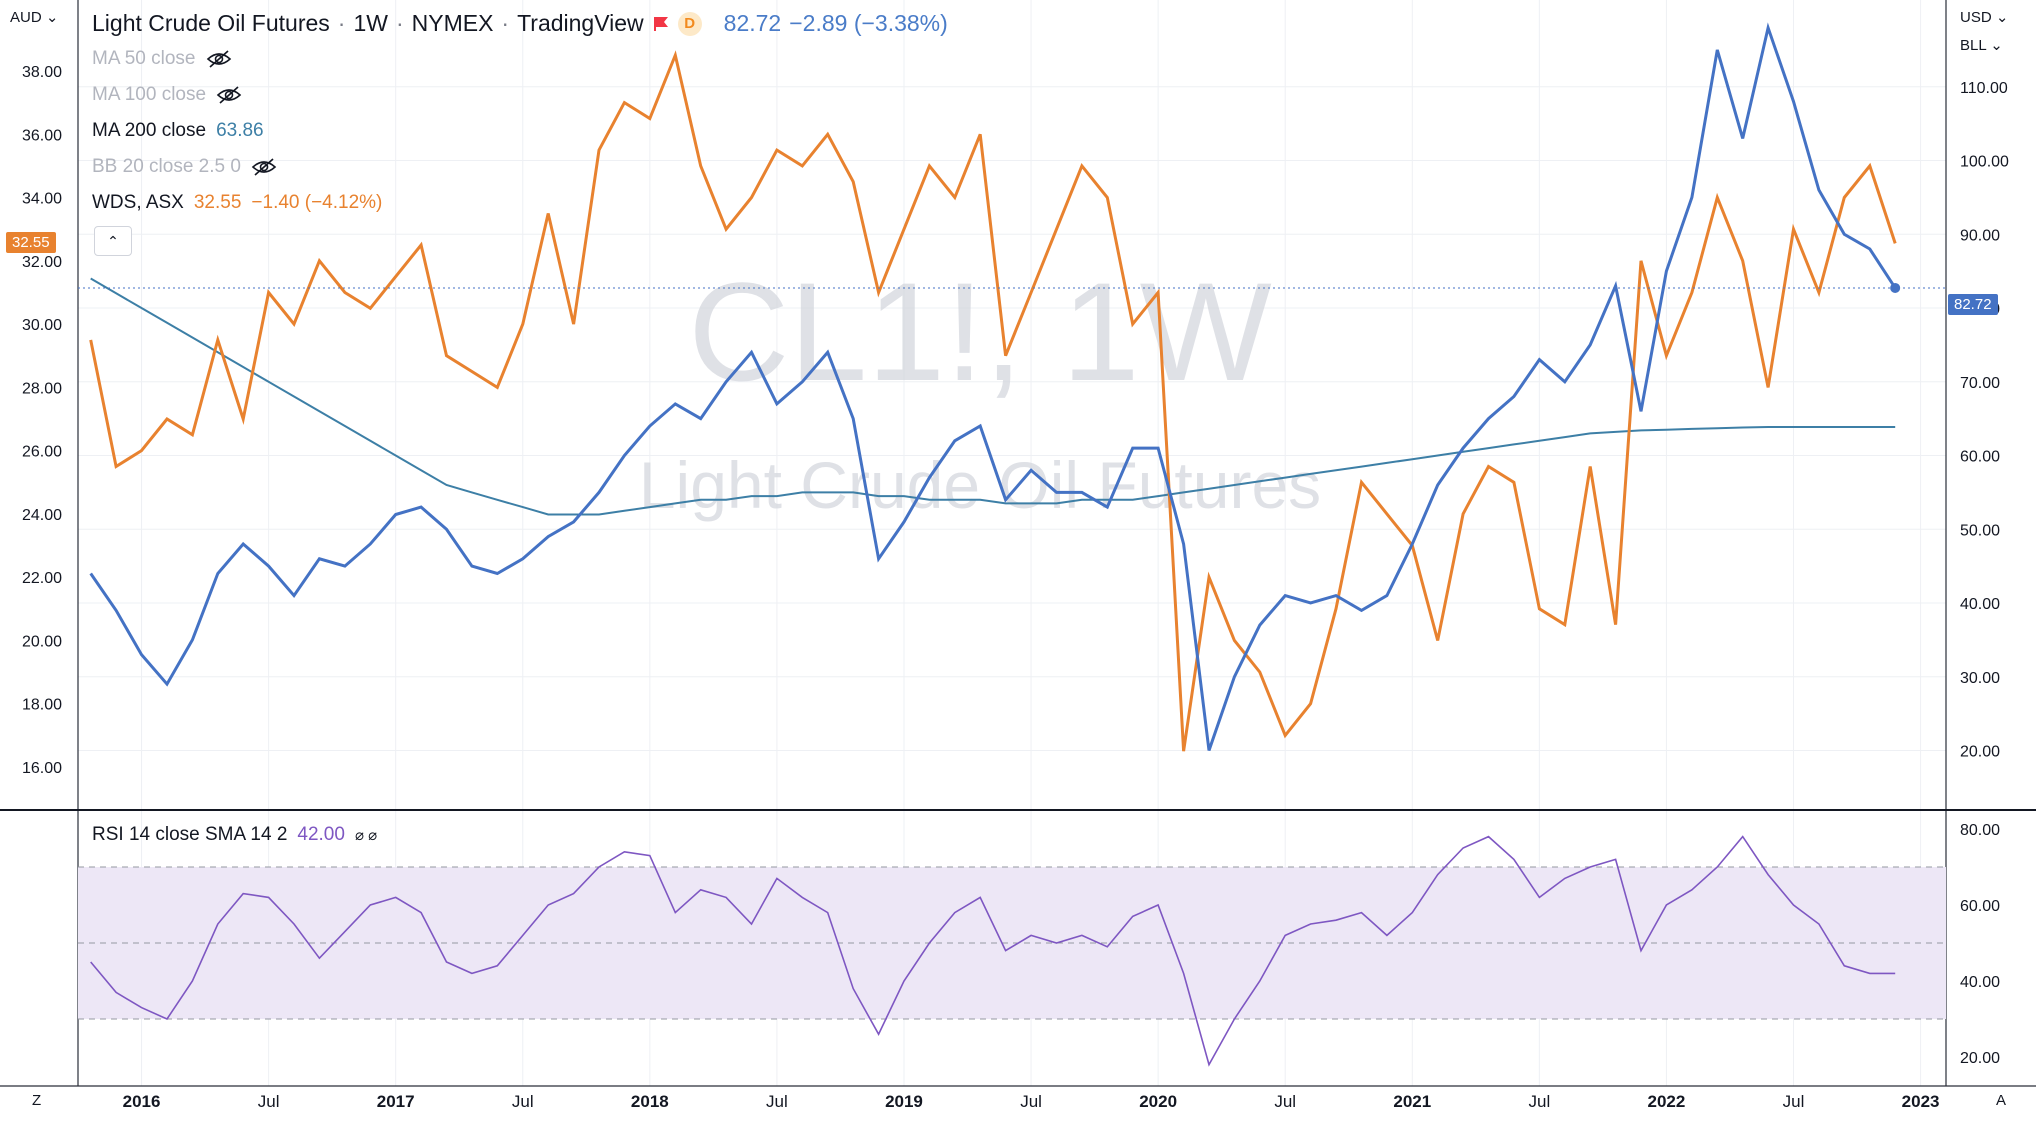 The width and height of the screenshot is (2036, 1126). What do you see at coordinates (42, 515) in the screenshot?
I see `left-tick-label: 24.00` at bounding box center [42, 515].